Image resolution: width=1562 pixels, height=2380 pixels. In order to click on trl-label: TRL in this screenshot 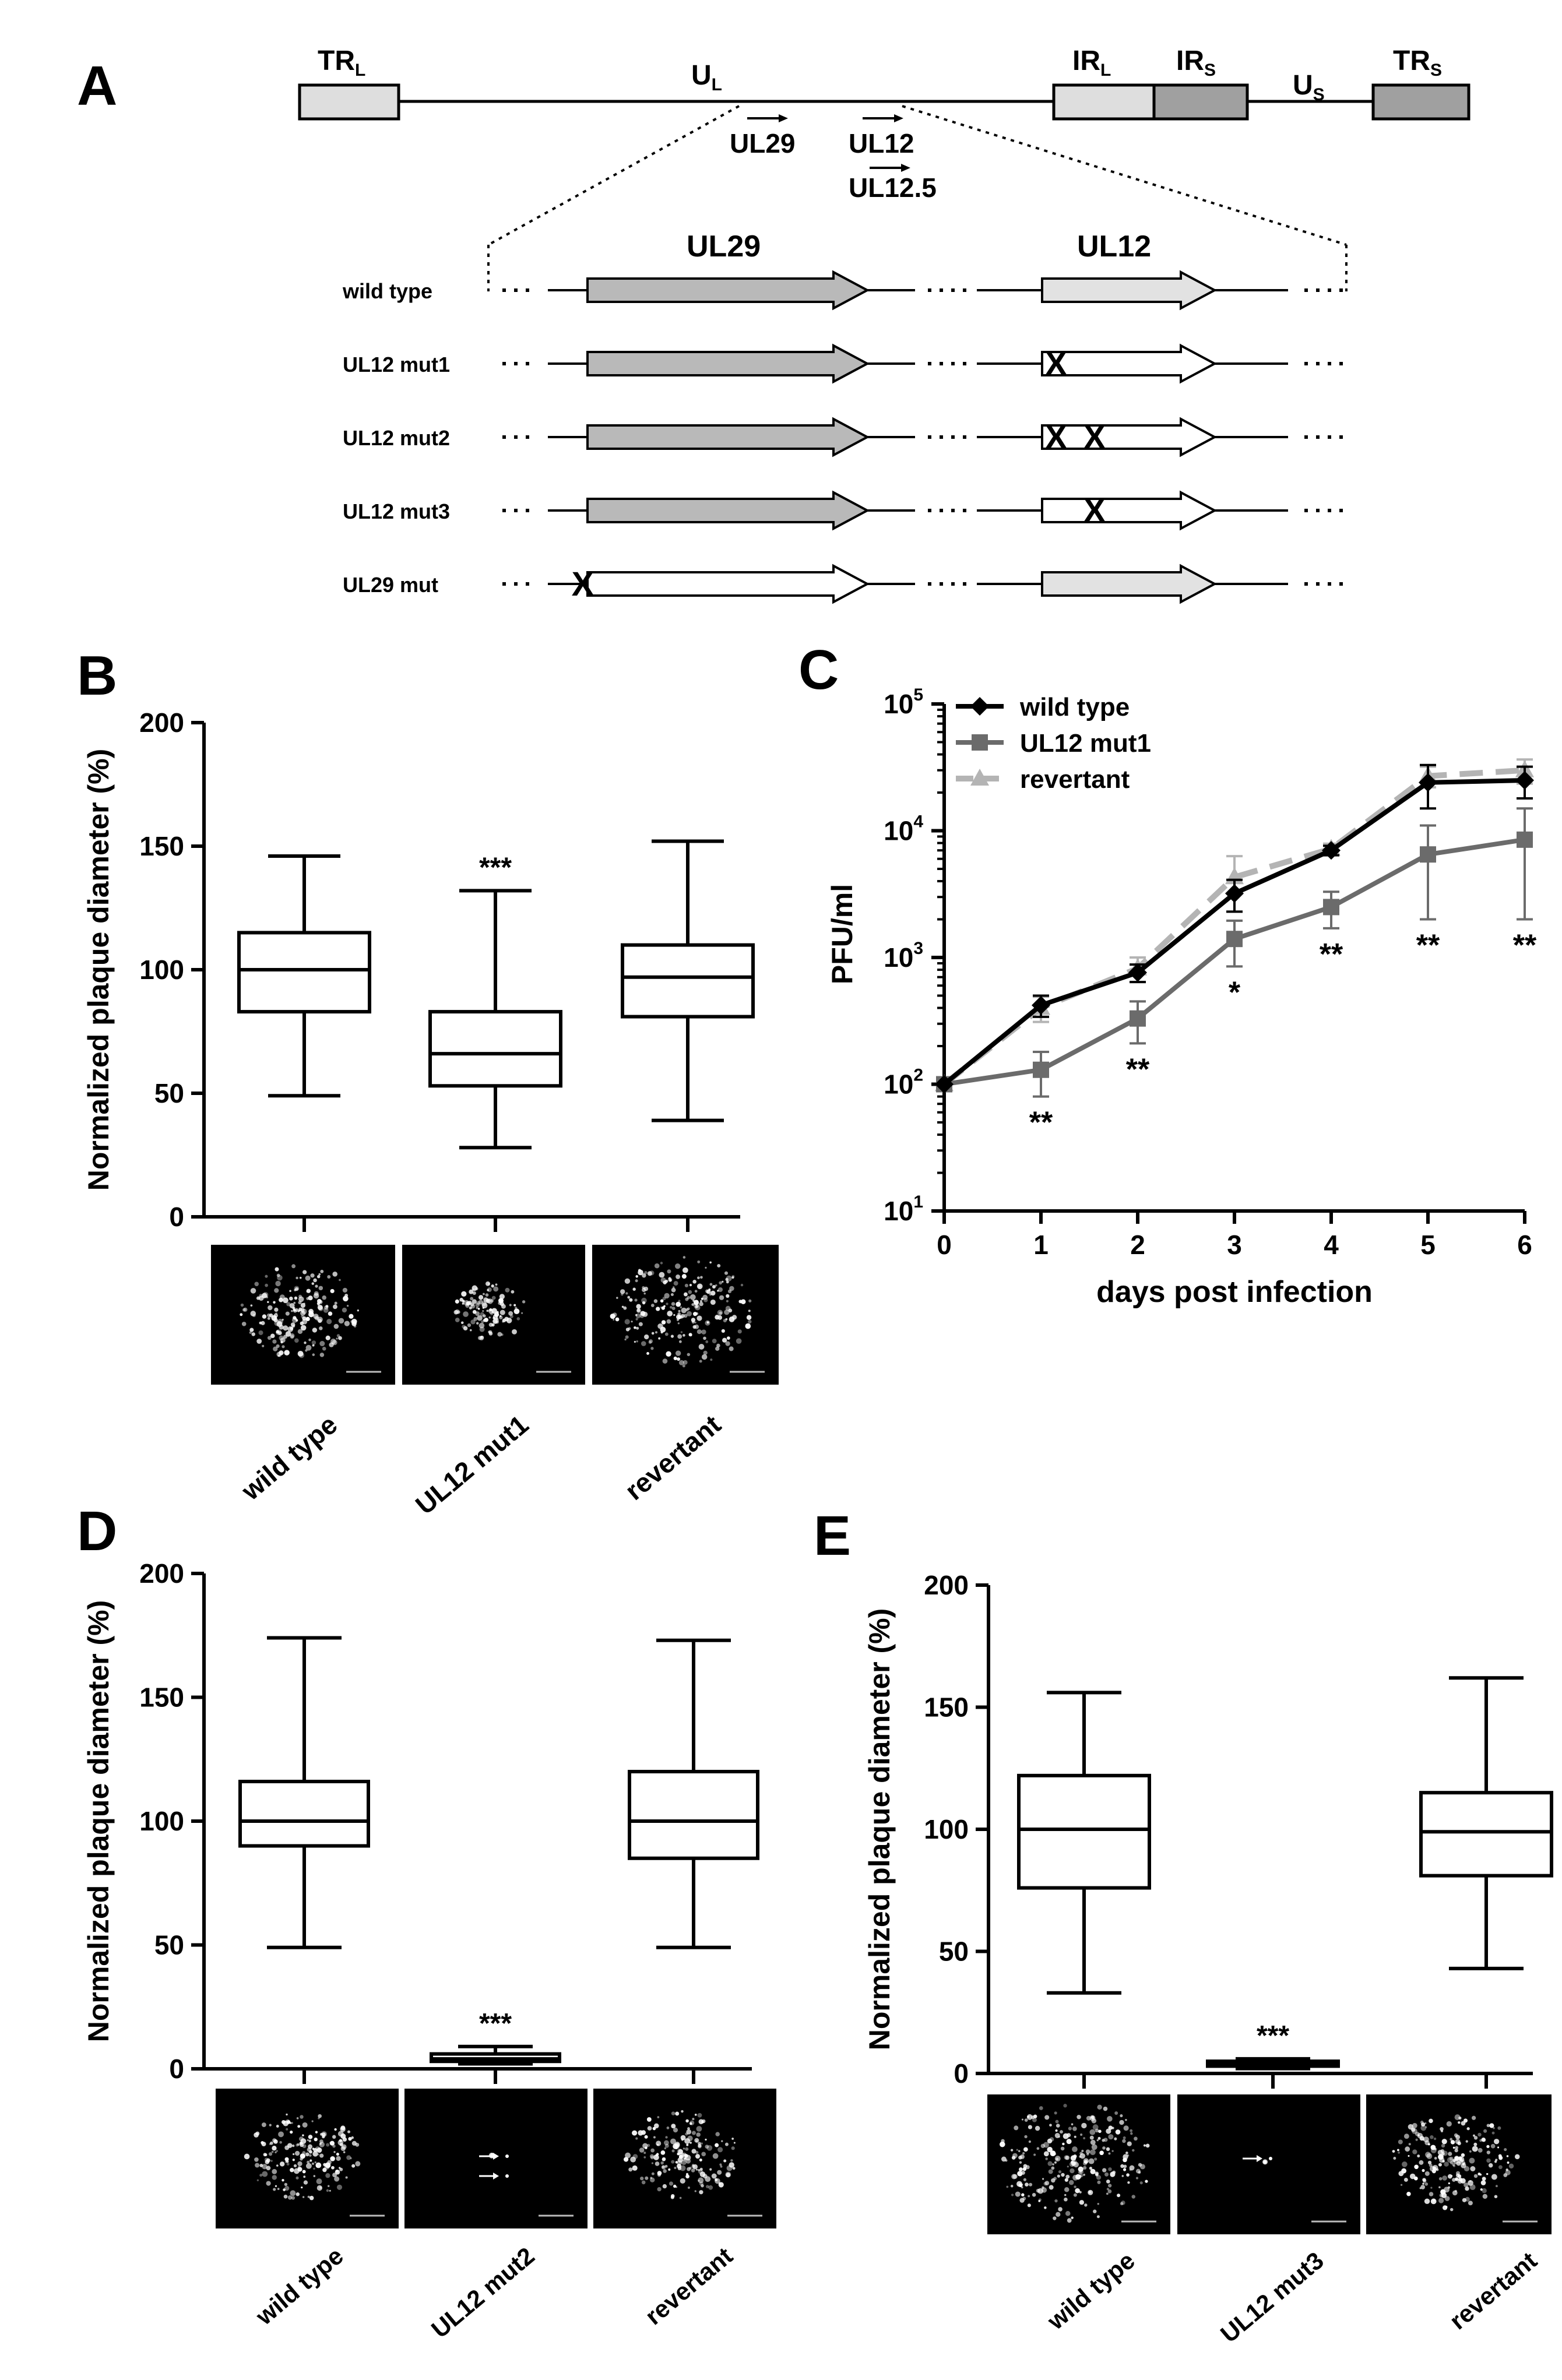, I will do `click(342, 62)`.